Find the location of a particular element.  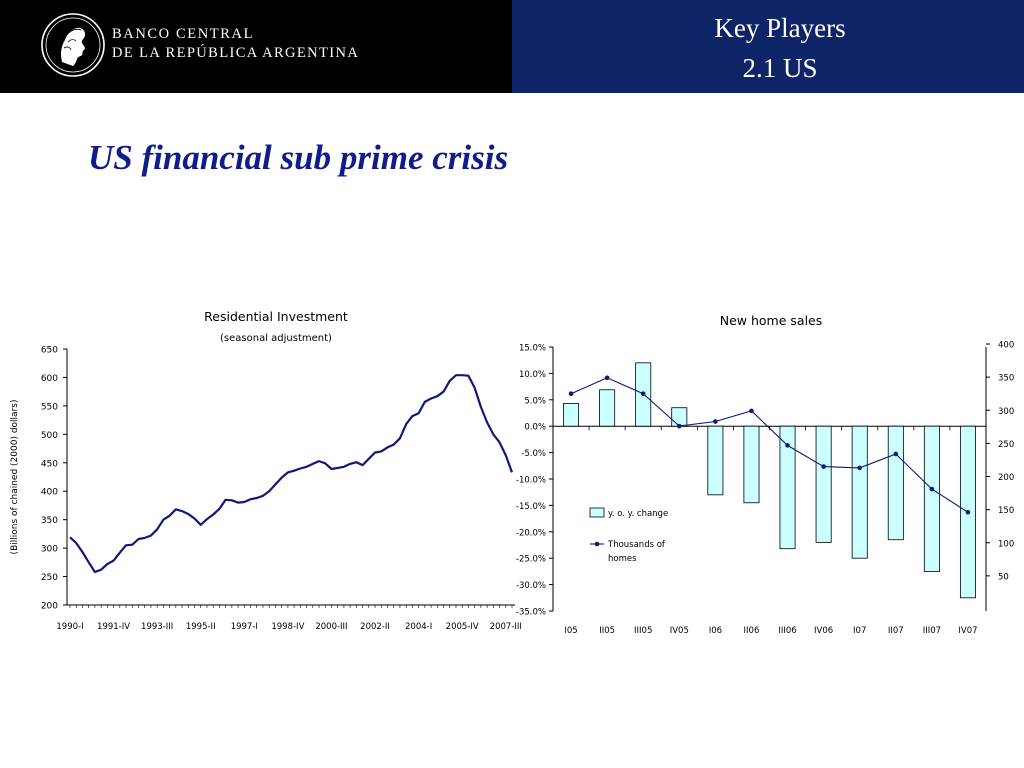

chart1-x-tick-label: 1991-IV is located at coordinates (113, 627).